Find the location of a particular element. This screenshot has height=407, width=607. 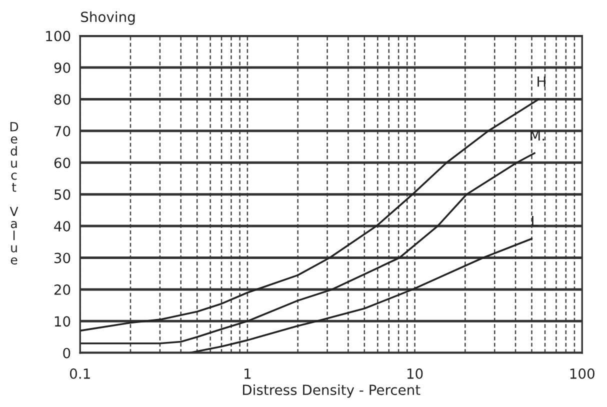

y-tick-label: 90 is located at coordinates (62, 67).